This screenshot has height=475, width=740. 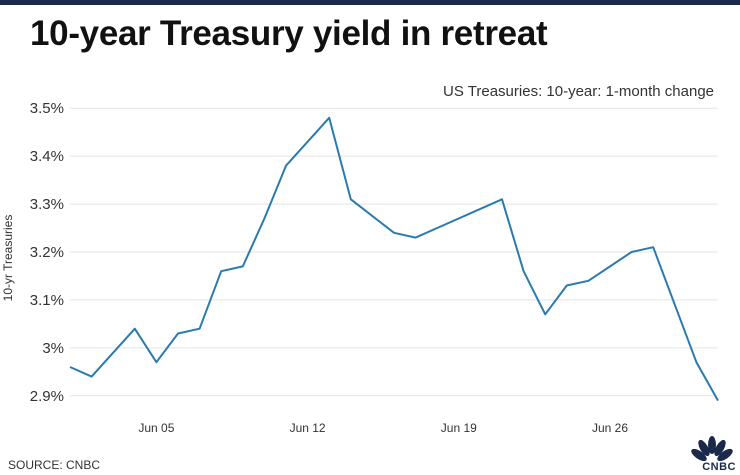 What do you see at coordinates (578, 91) in the screenshot?
I see `chart-subtitle: US Treasuries: 10-year: 1-month change` at bounding box center [578, 91].